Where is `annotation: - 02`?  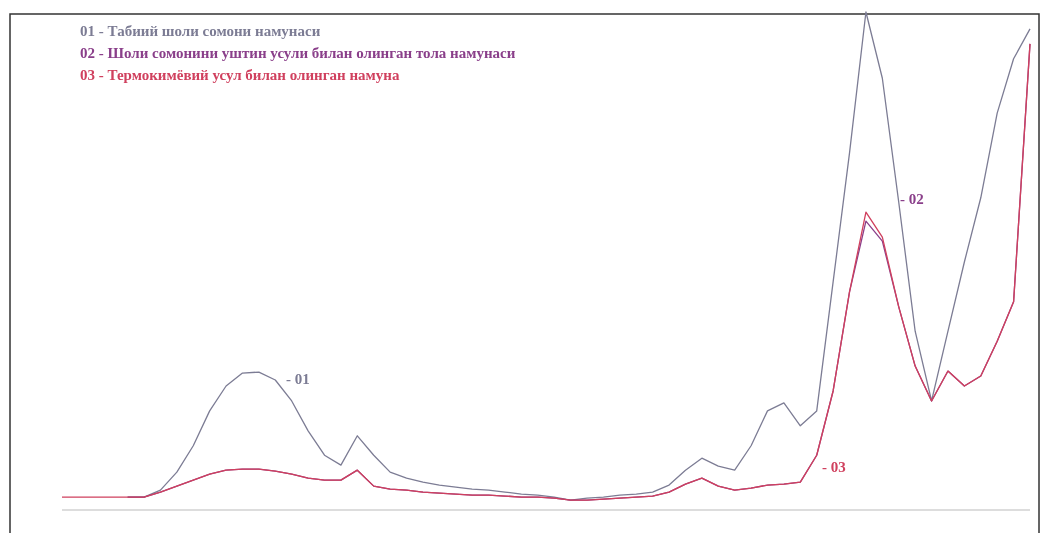
annotation: - 02 is located at coordinates (912, 199).